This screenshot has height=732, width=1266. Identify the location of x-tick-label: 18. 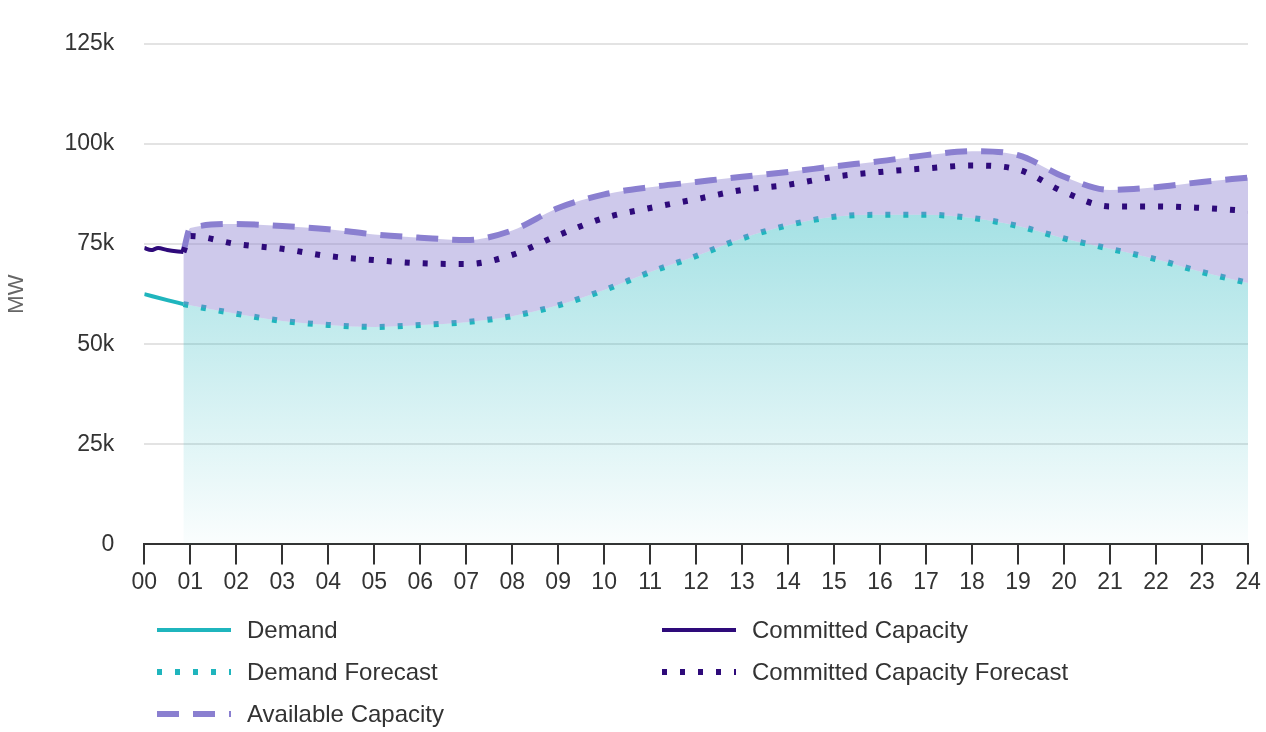
(972, 580).